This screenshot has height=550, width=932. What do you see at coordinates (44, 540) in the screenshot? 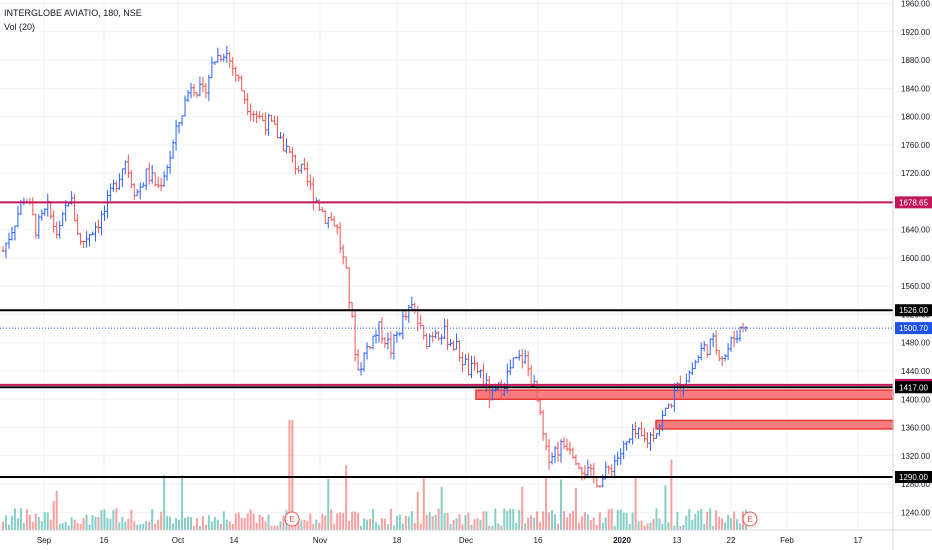
I see `time-tick-label: Sep` at bounding box center [44, 540].